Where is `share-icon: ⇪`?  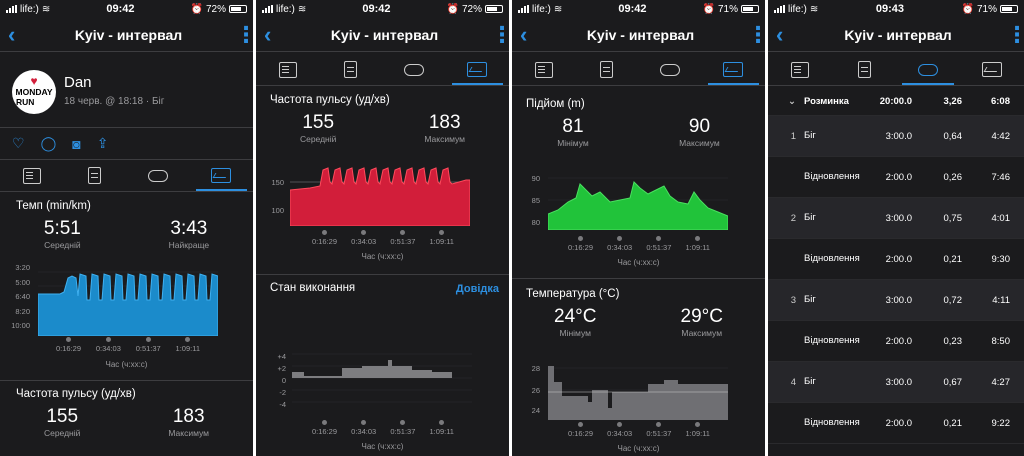 share-icon: ⇪ is located at coordinates (102, 143).